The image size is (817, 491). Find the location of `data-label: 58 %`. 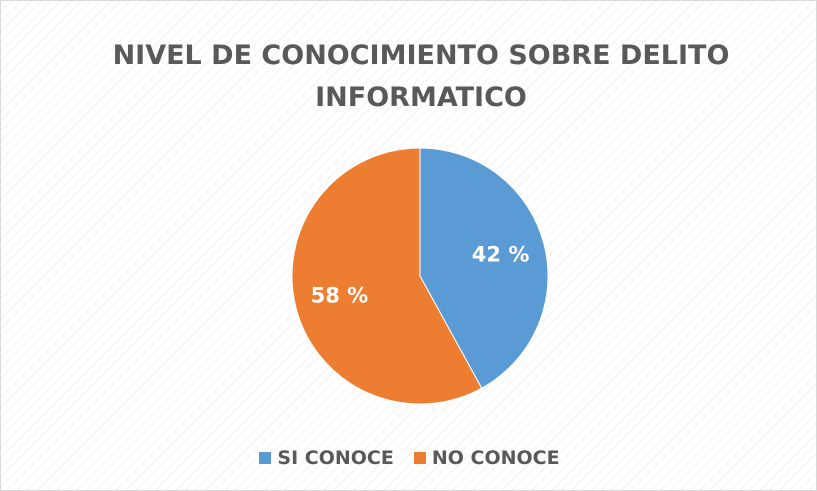

data-label: 58 % is located at coordinates (340, 296).